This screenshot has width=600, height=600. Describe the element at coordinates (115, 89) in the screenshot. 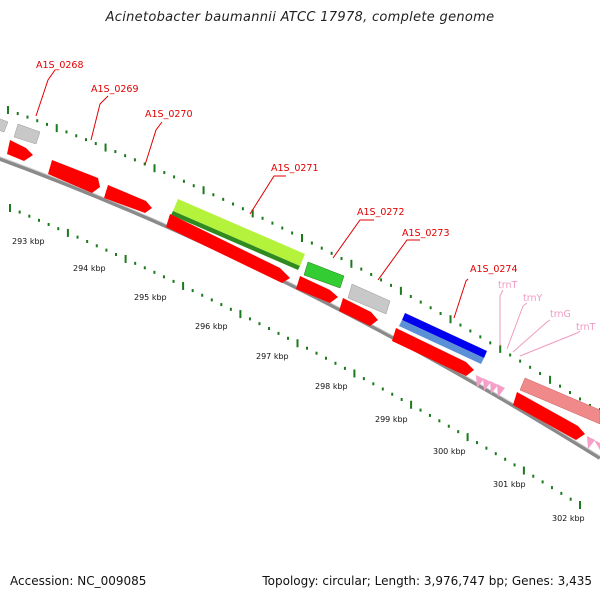

I see `label-A1S_0269: A1S_0269` at that location.